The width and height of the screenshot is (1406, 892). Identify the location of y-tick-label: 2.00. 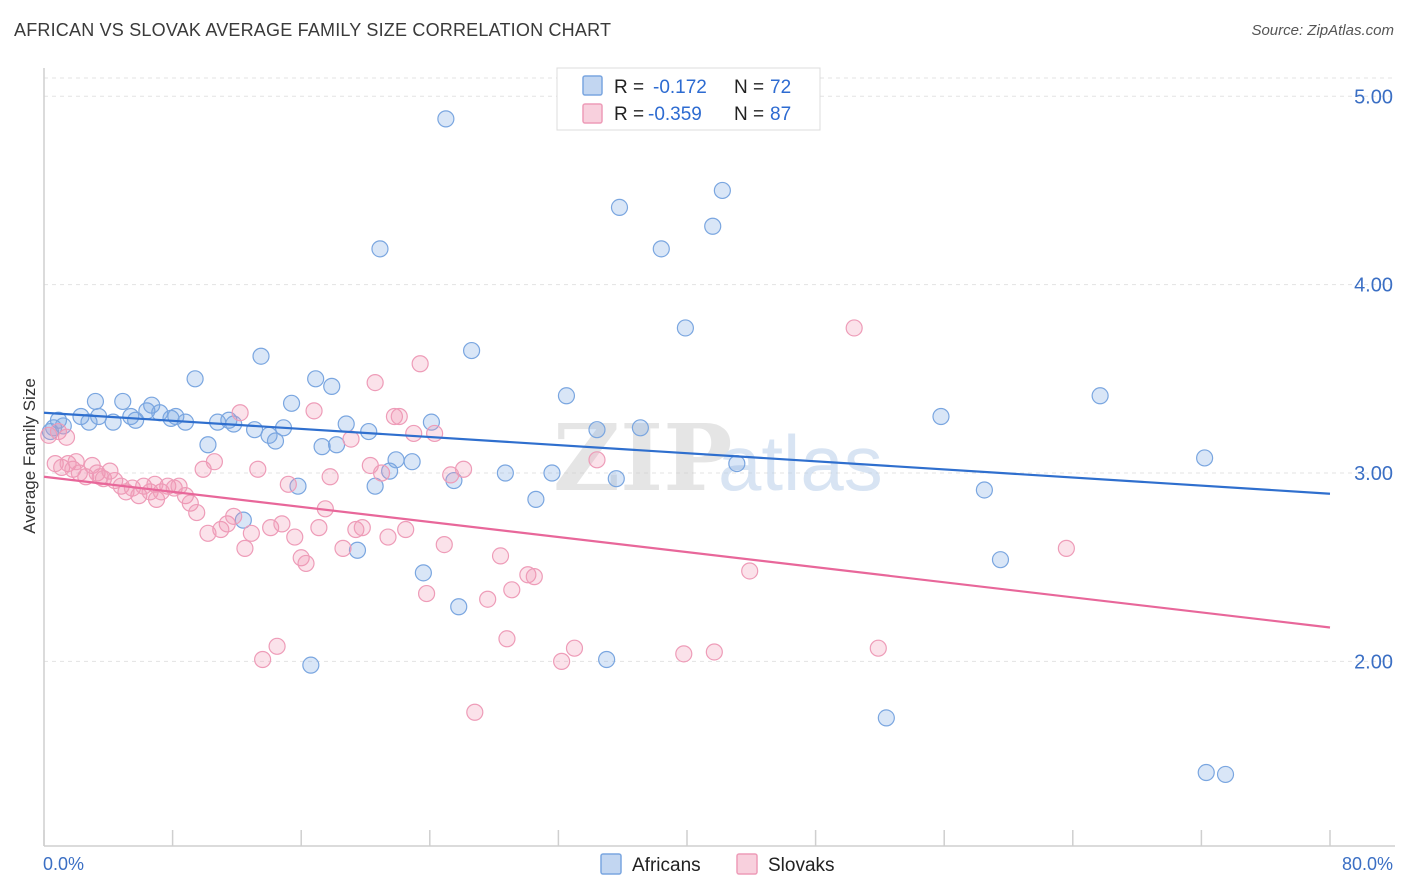
(1373, 662).